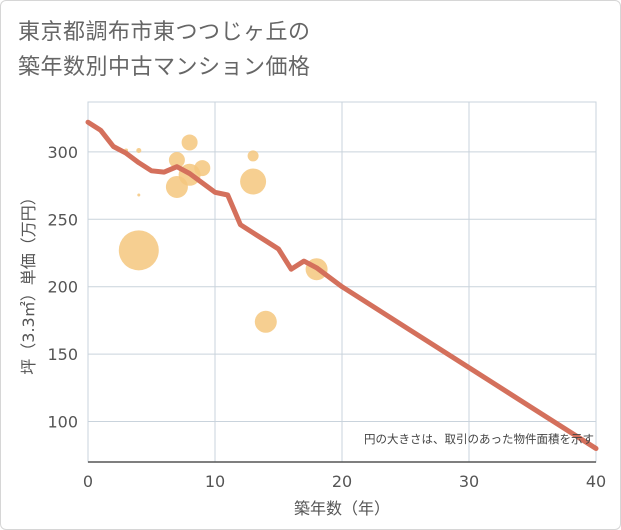 This screenshot has width=621, height=530. I want to click on x-tick-label: 10, so click(215, 481).